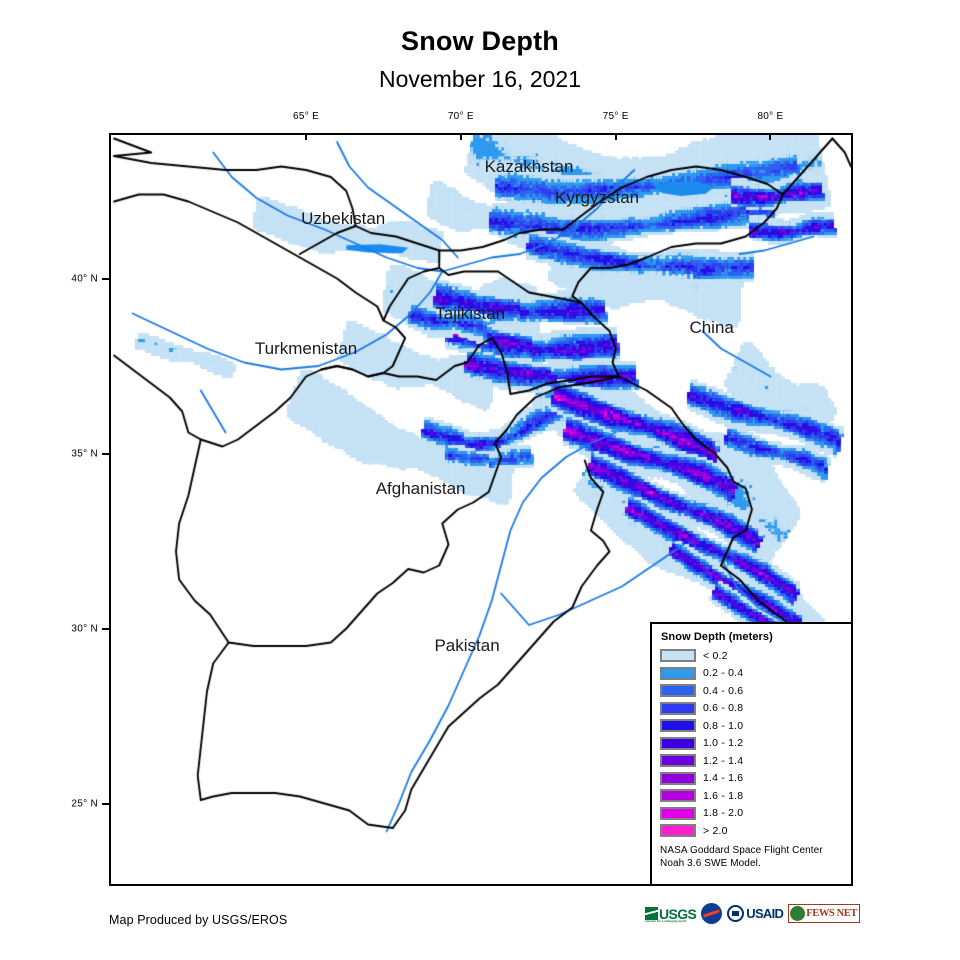 This screenshot has width=960, height=960. I want to click on legend-label-7: 1.4 - 1.6, so click(723, 778).